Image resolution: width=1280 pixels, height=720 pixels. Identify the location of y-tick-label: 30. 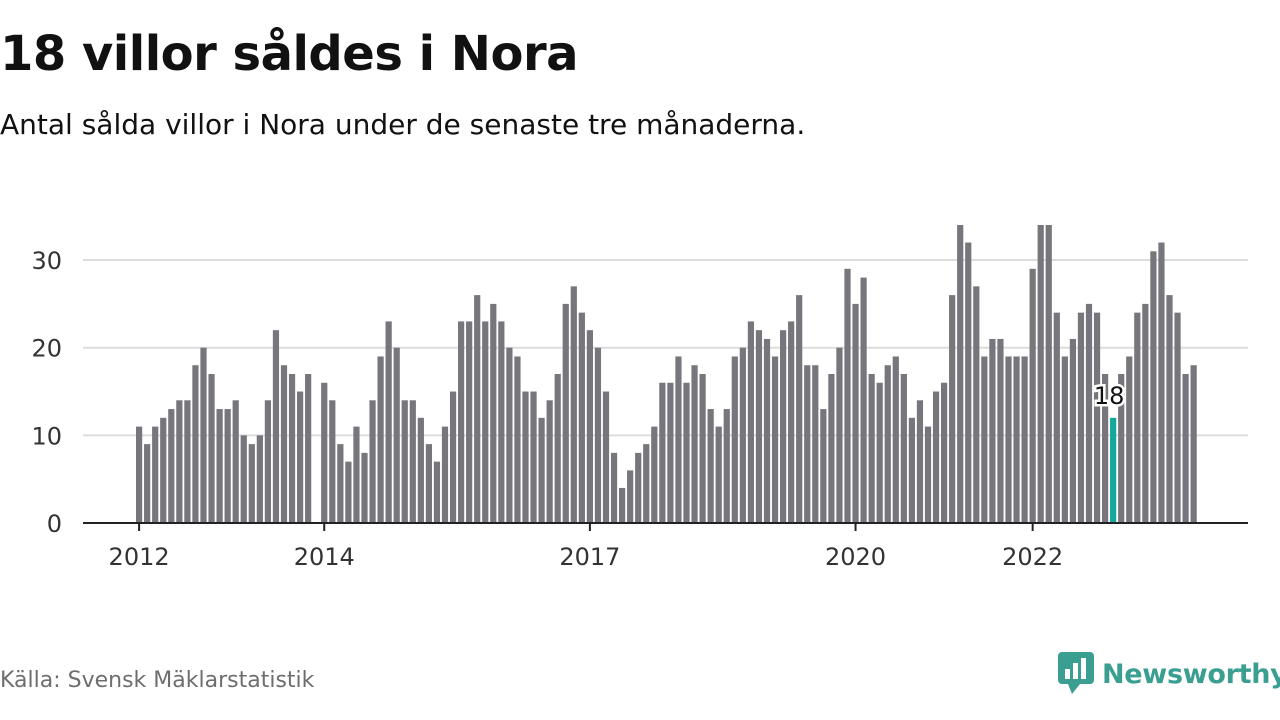
(46, 261).